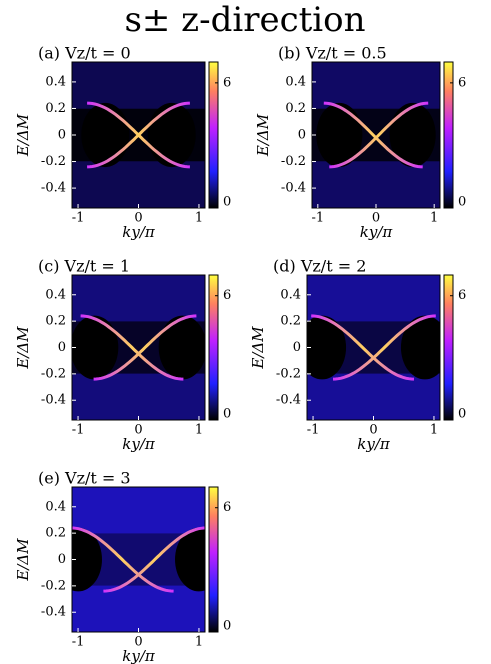  Describe the element at coordinates (84, 53) in the screenshot. I see `panel-title: (a) Vz/t = 0` at that location.